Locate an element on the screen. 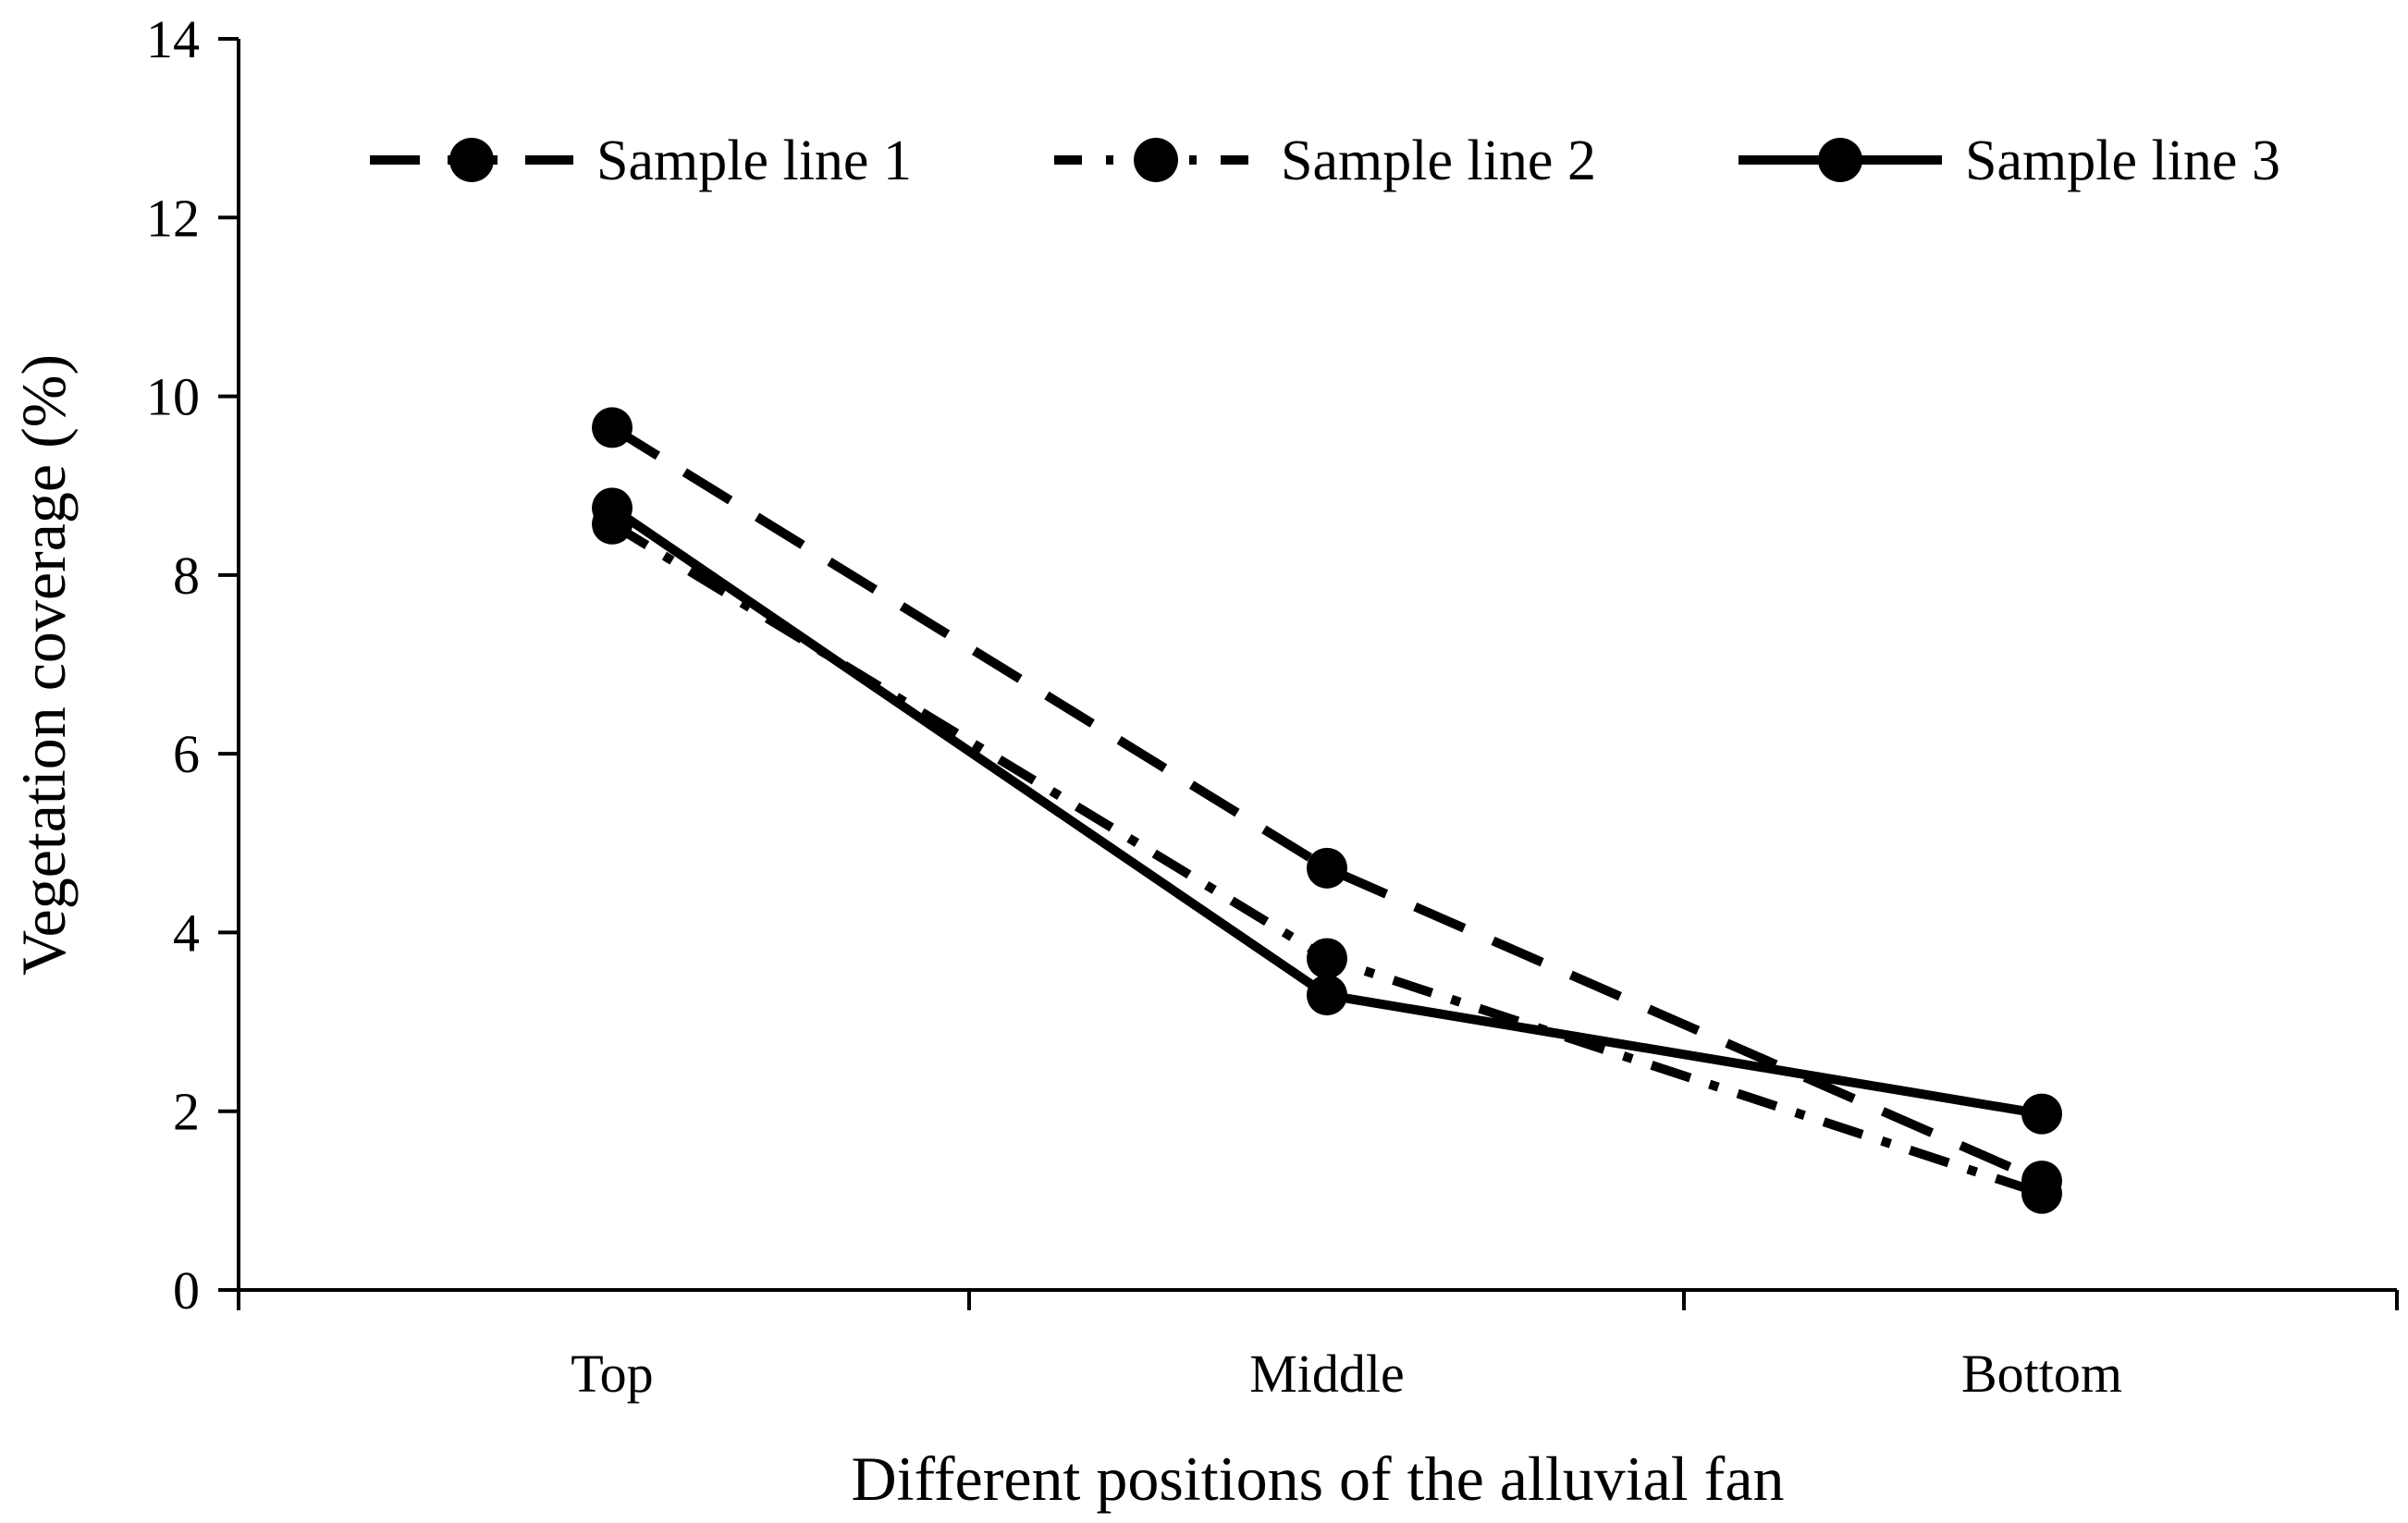  y-tick-label: 0 is located at coordinates (186, 1290).